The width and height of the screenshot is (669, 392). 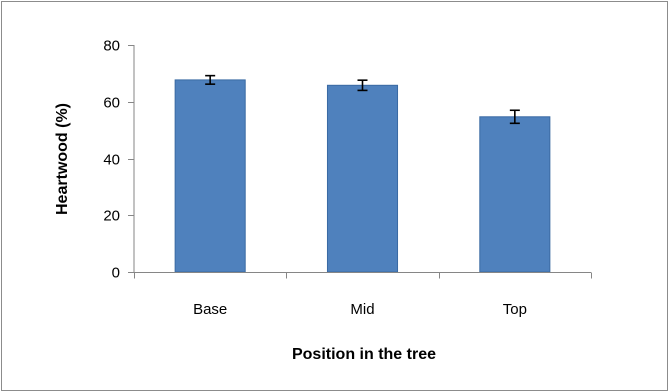 What do you see at coordinates (210, 79) in the screenshot?
I see `error-bar-base` at bounding box center [210, 79].